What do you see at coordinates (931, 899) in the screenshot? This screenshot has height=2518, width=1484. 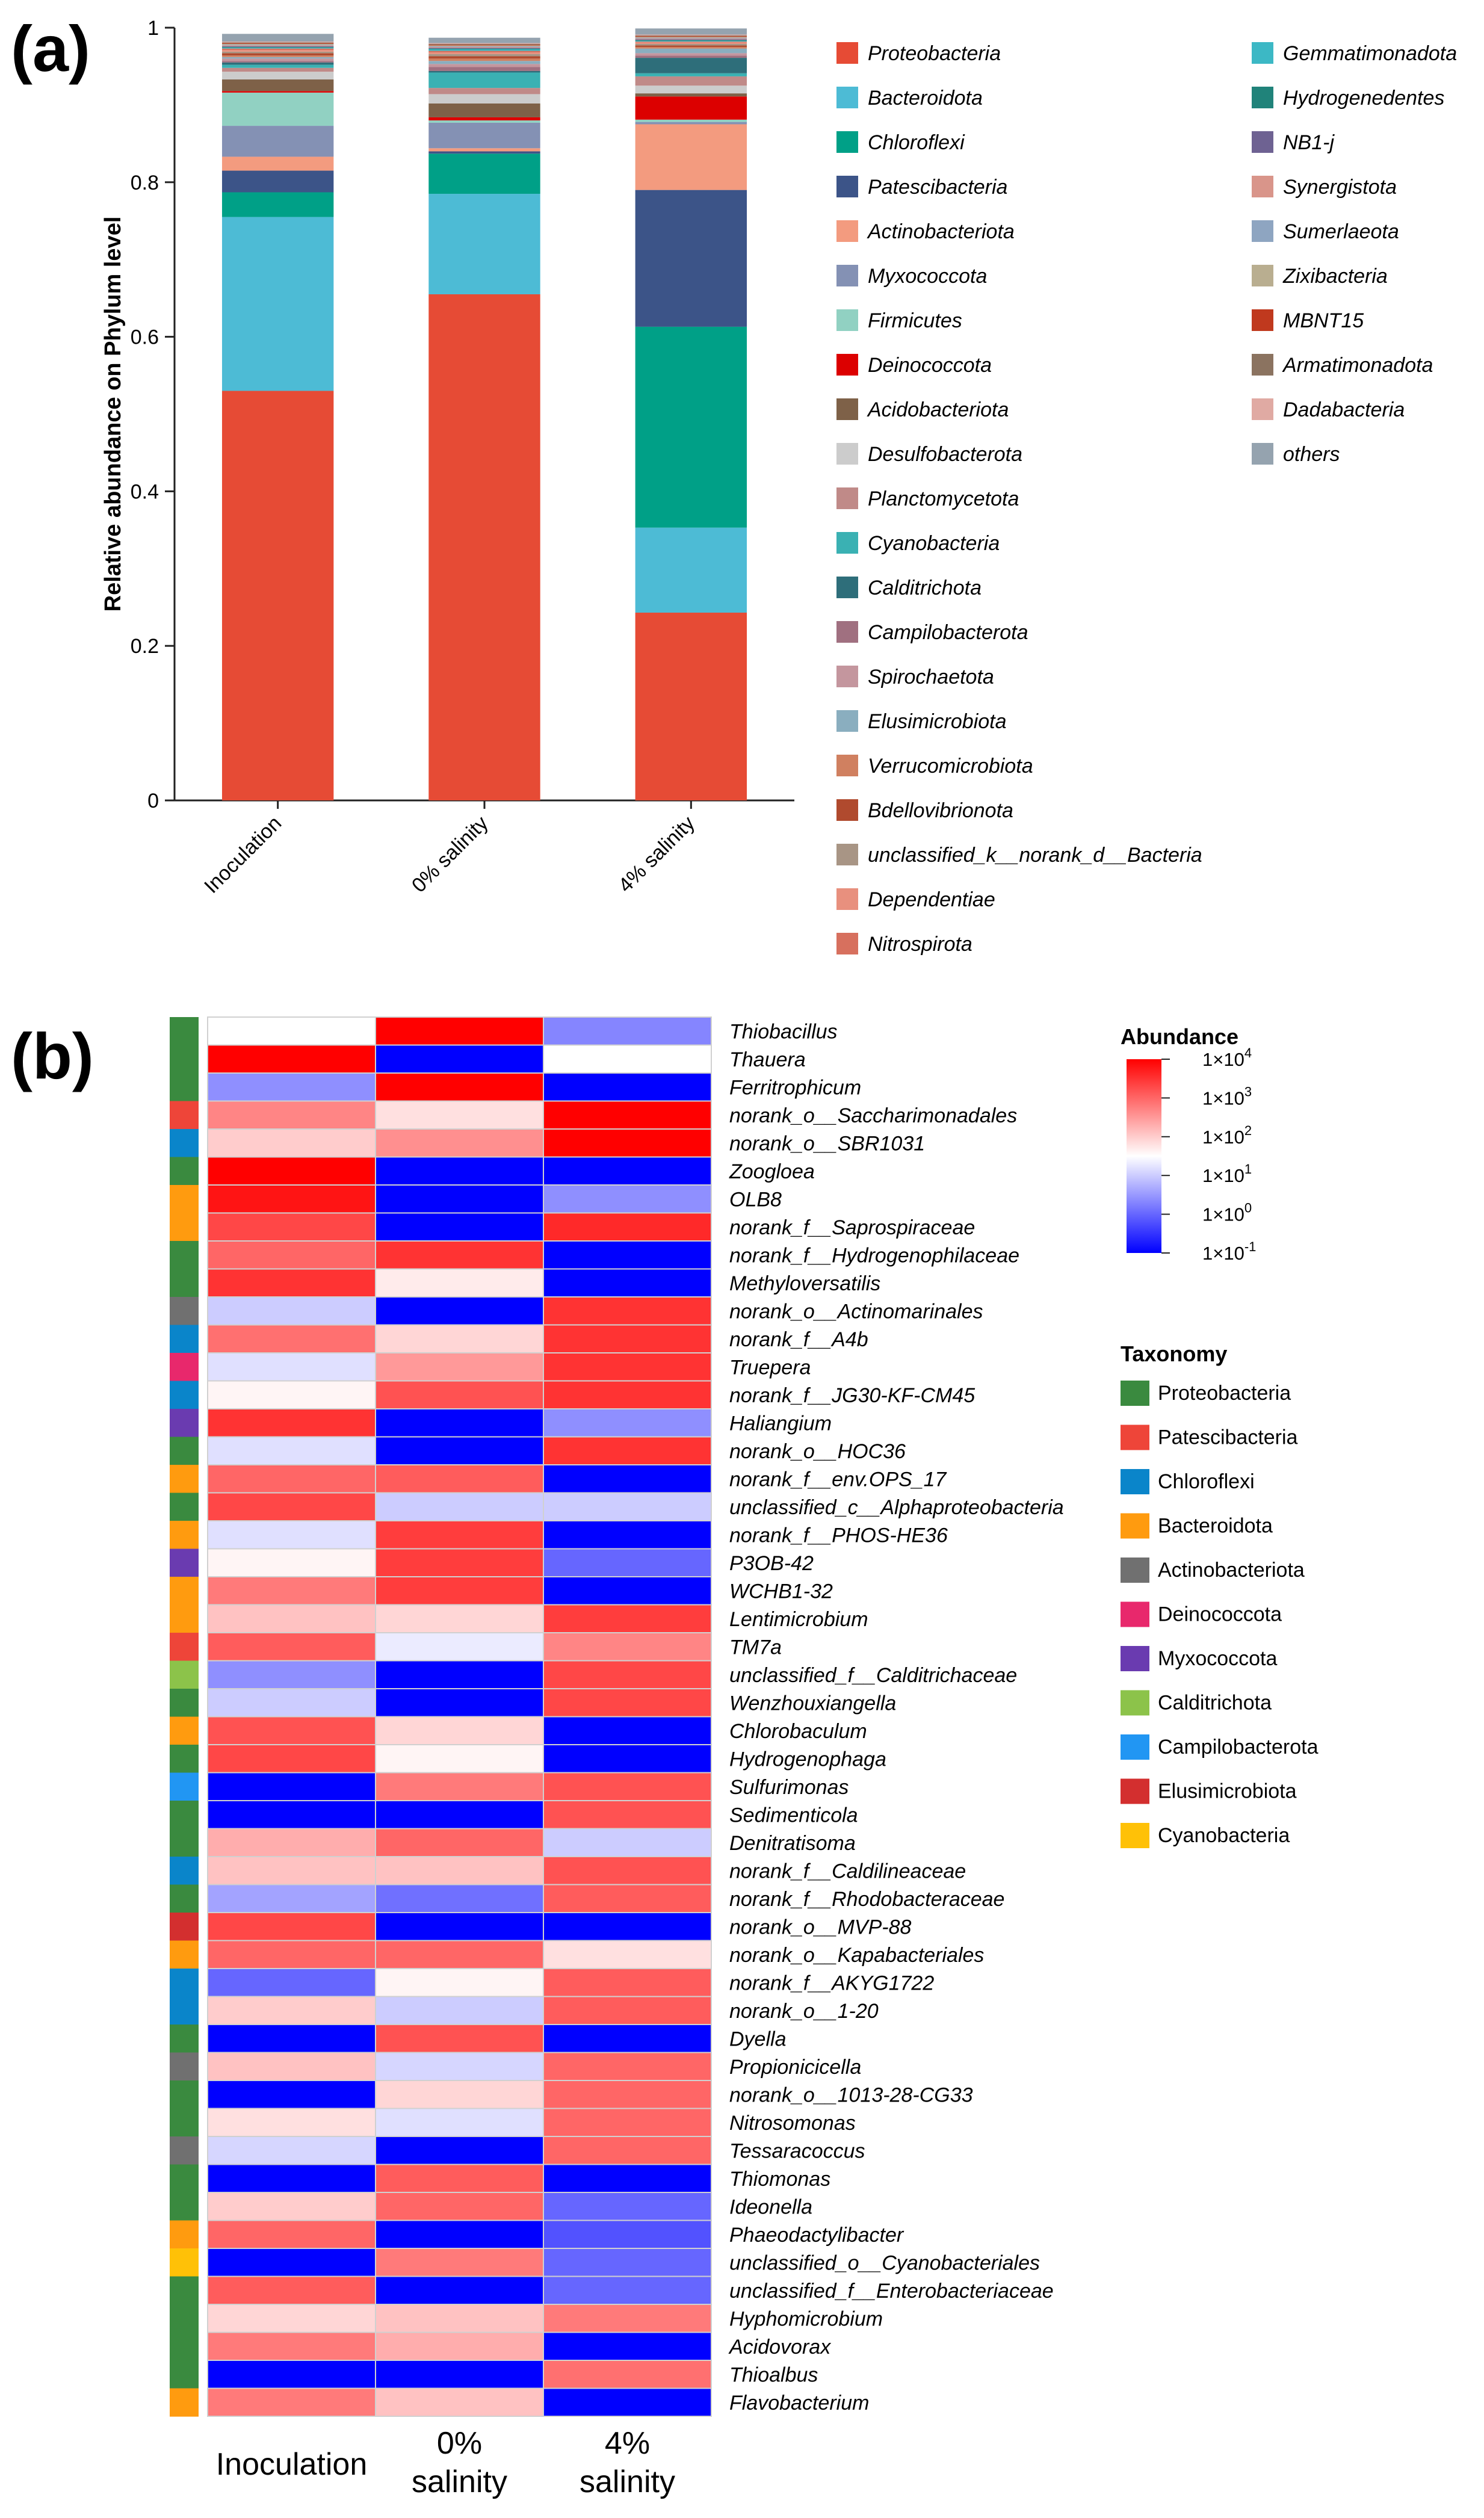 I see `legend-label: Dependentiae` at bounding box center [931, 899].